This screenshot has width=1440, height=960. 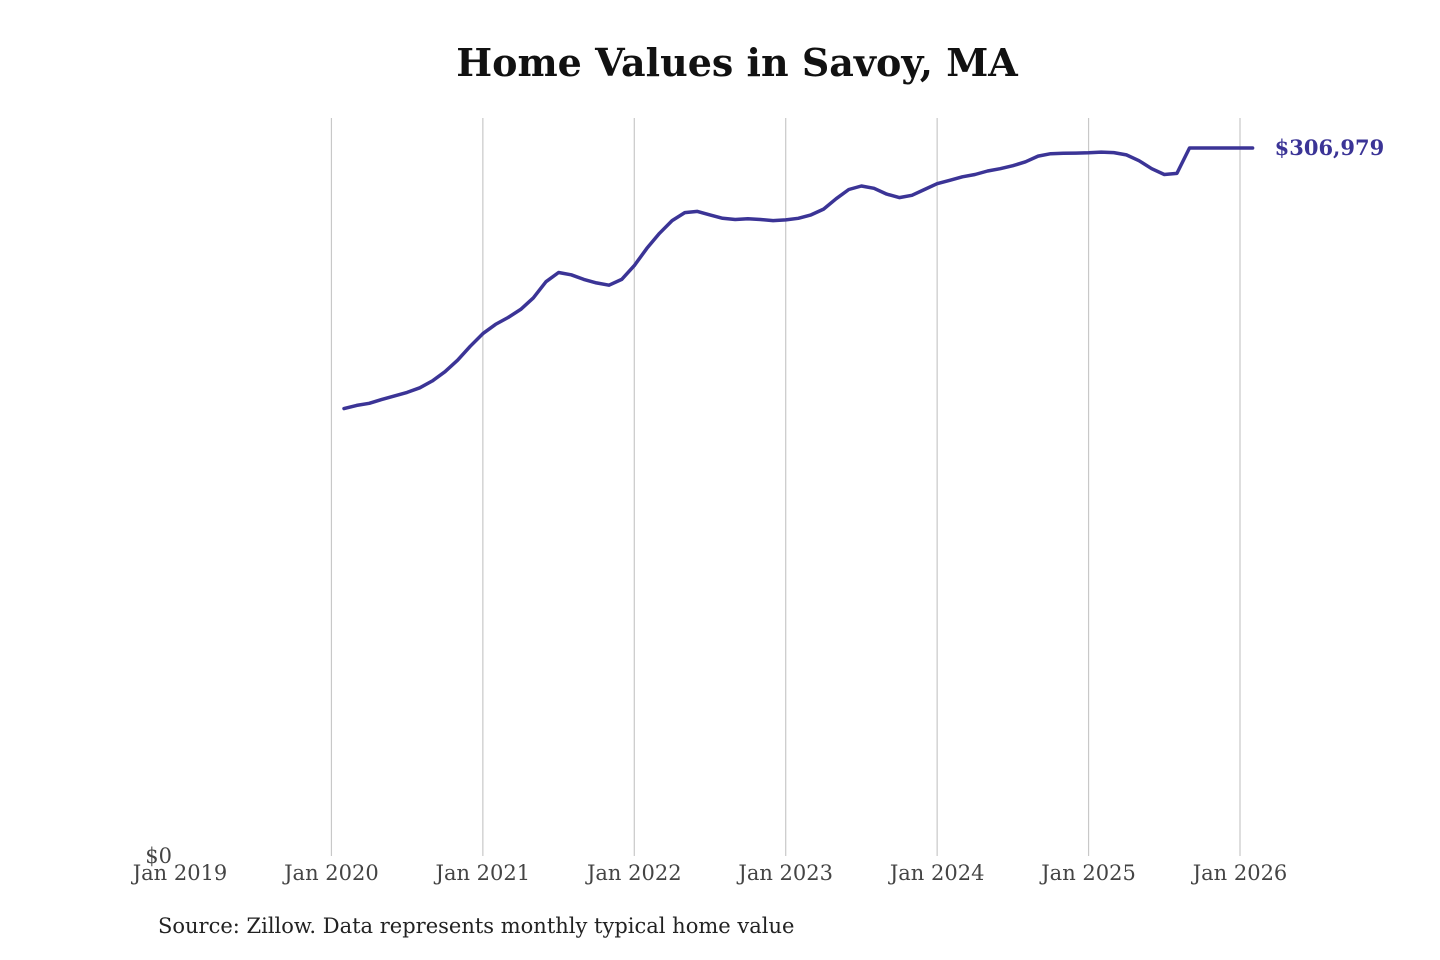 What do you see at coordinates (482, 873) in the screenshot?
I see `x-tick-label: Jan 2021` at bounding box center [482, 873].